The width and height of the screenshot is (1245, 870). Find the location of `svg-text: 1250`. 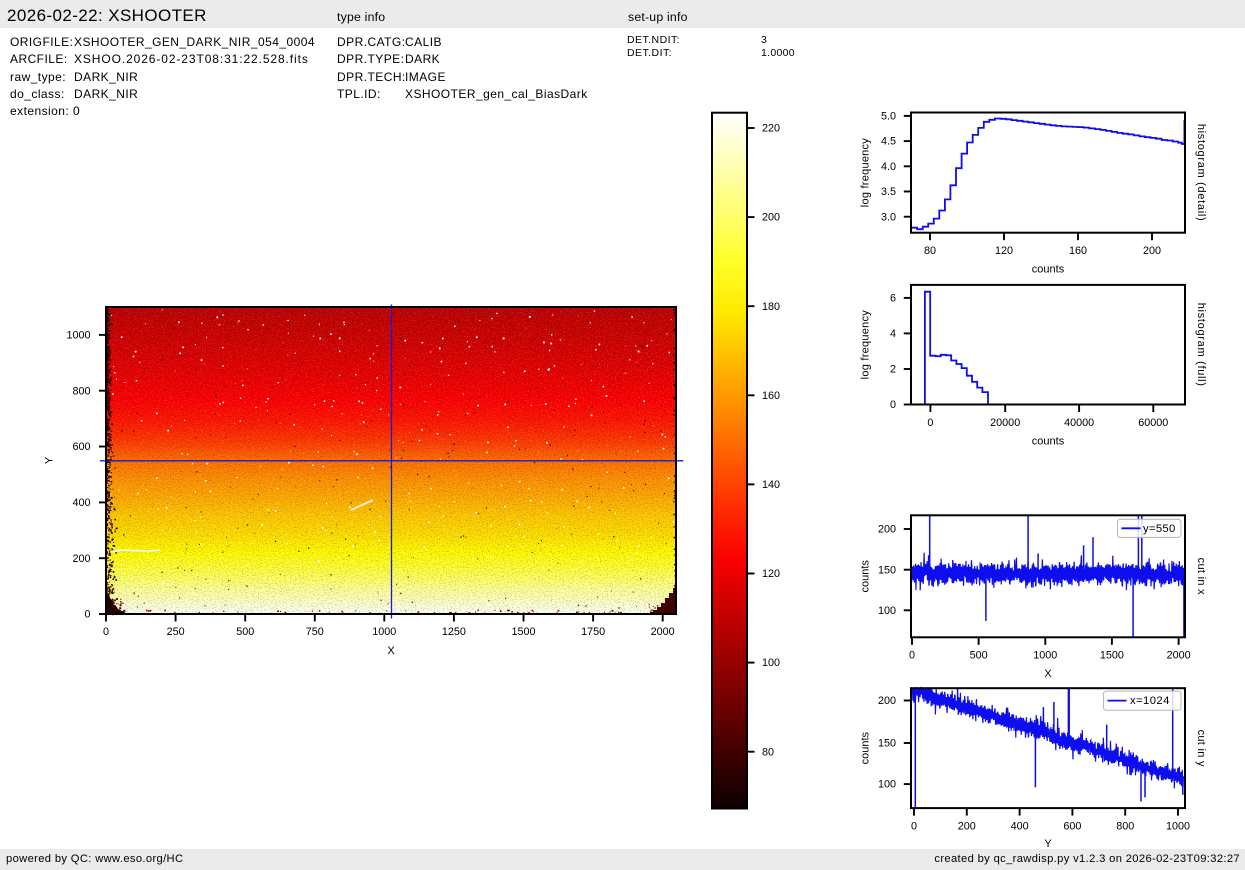

svg-text: 1250 is located at coordinates (454, 632).